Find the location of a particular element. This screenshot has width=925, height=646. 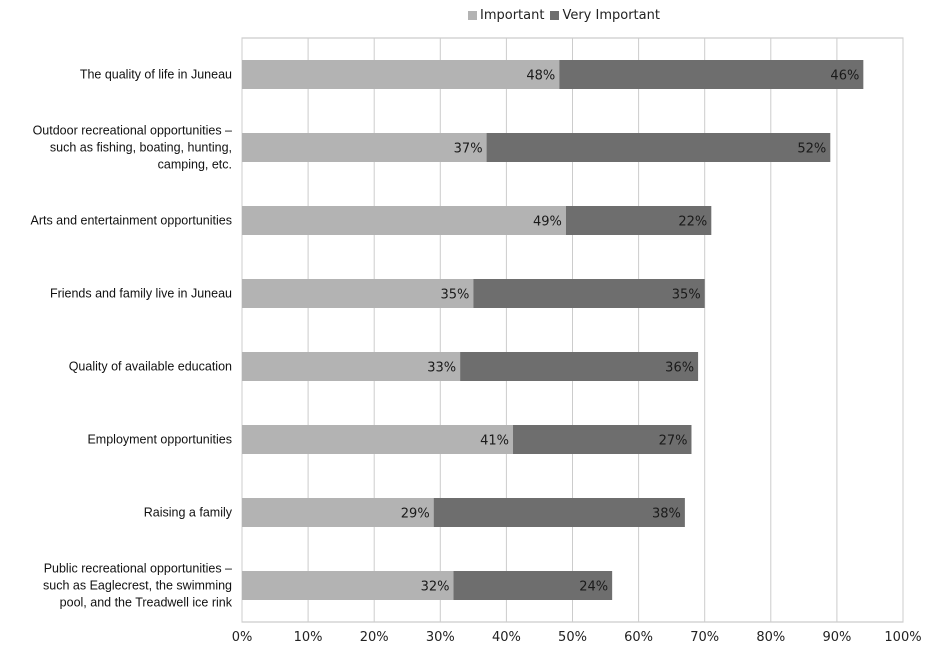

data-label: 29% is located at coordinates (415, 514).